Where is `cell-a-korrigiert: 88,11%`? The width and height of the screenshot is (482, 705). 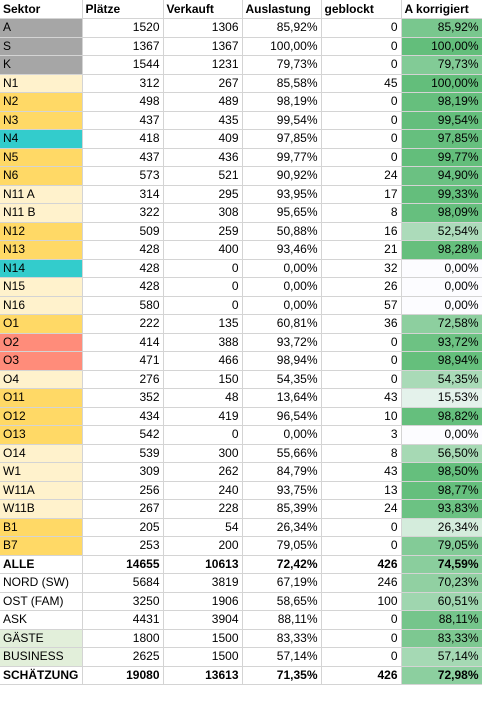 cell-a-korrigiert: 88,11% is located at coordinates (441, 620).